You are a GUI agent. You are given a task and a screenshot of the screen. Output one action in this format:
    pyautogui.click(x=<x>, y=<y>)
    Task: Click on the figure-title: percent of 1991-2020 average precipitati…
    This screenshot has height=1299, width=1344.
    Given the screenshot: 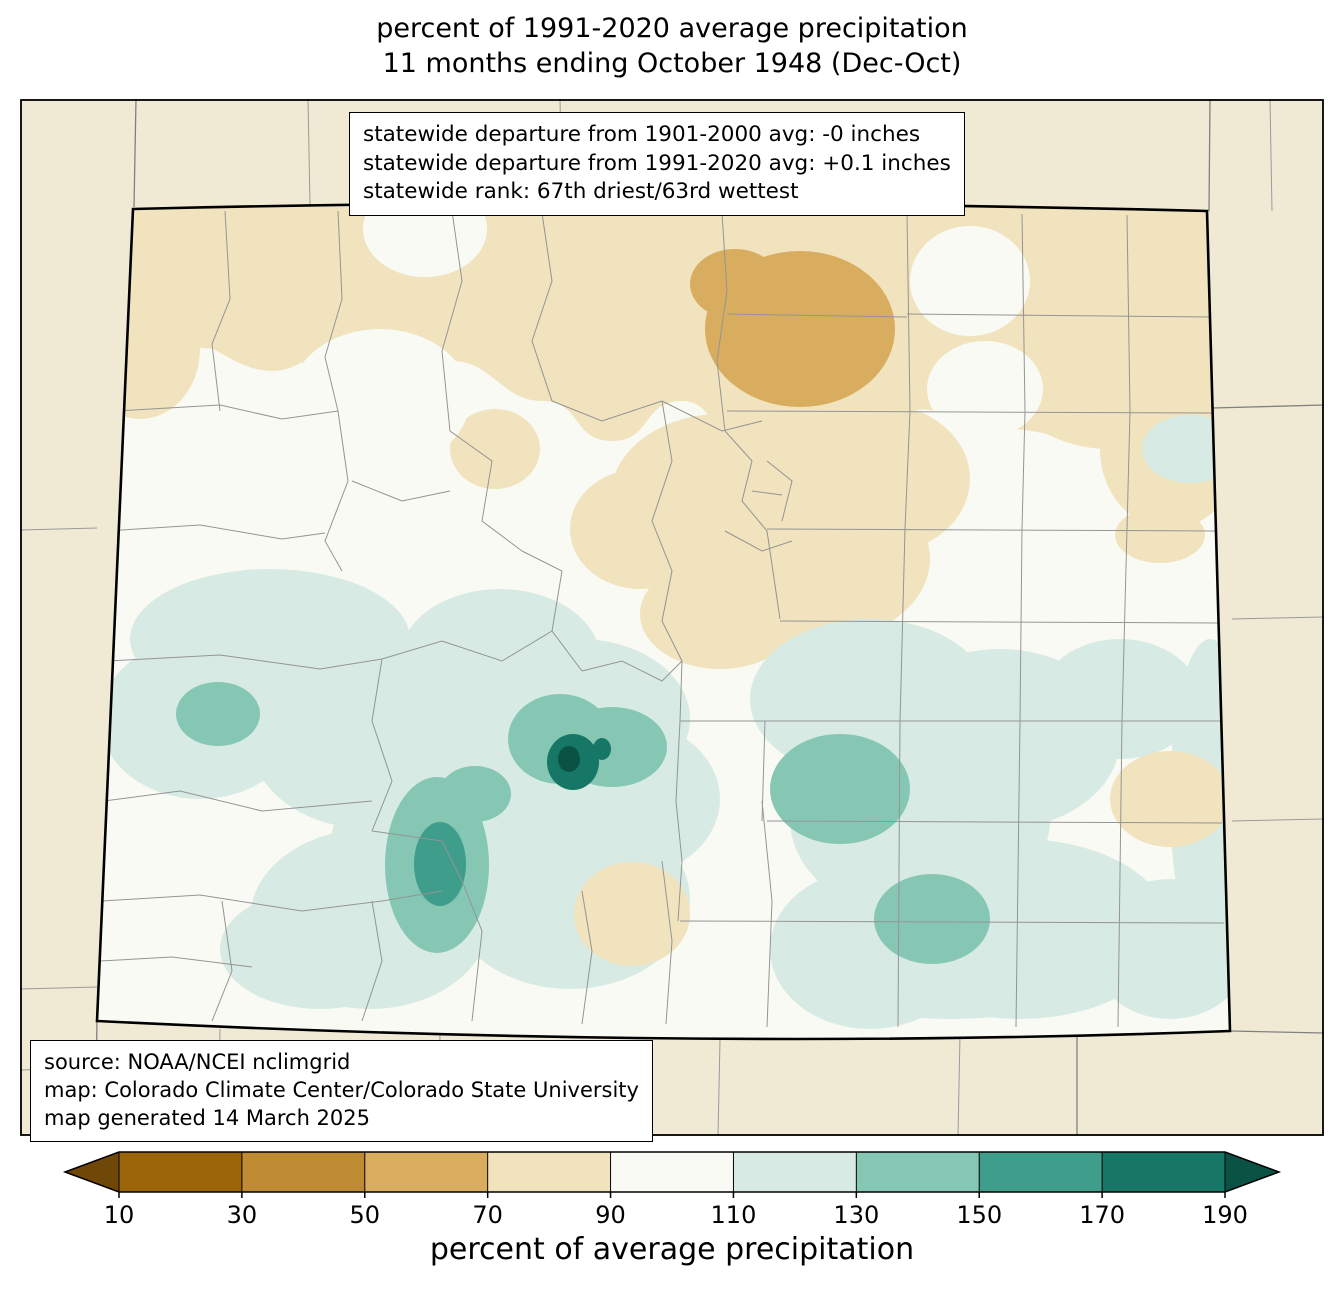 What is the action you would take?
    pyautogui.click(x=672, y=46)
    